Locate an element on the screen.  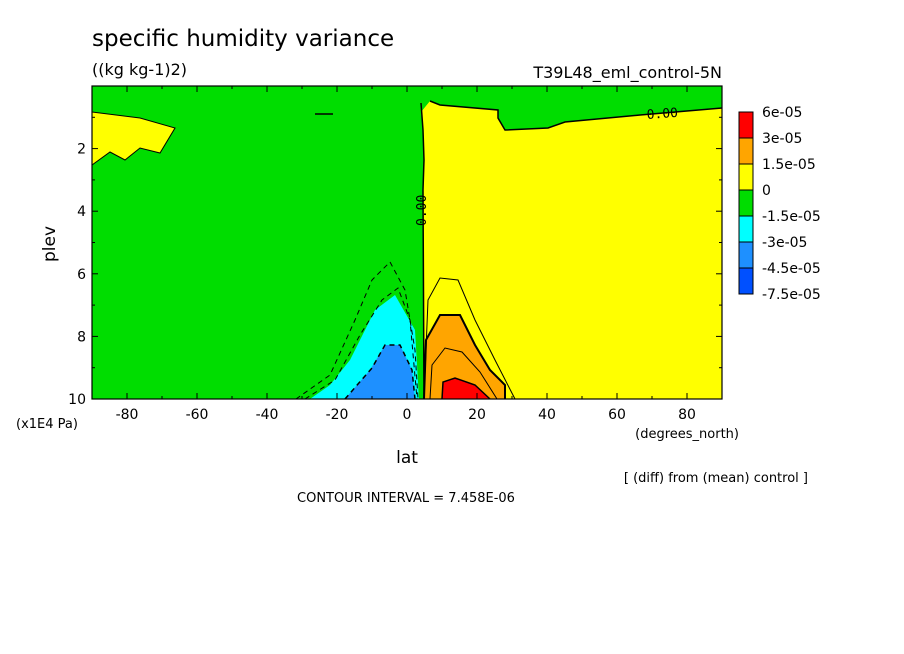
chart-units: ((kg kg-1)2) is located at coordinates (139, 69).